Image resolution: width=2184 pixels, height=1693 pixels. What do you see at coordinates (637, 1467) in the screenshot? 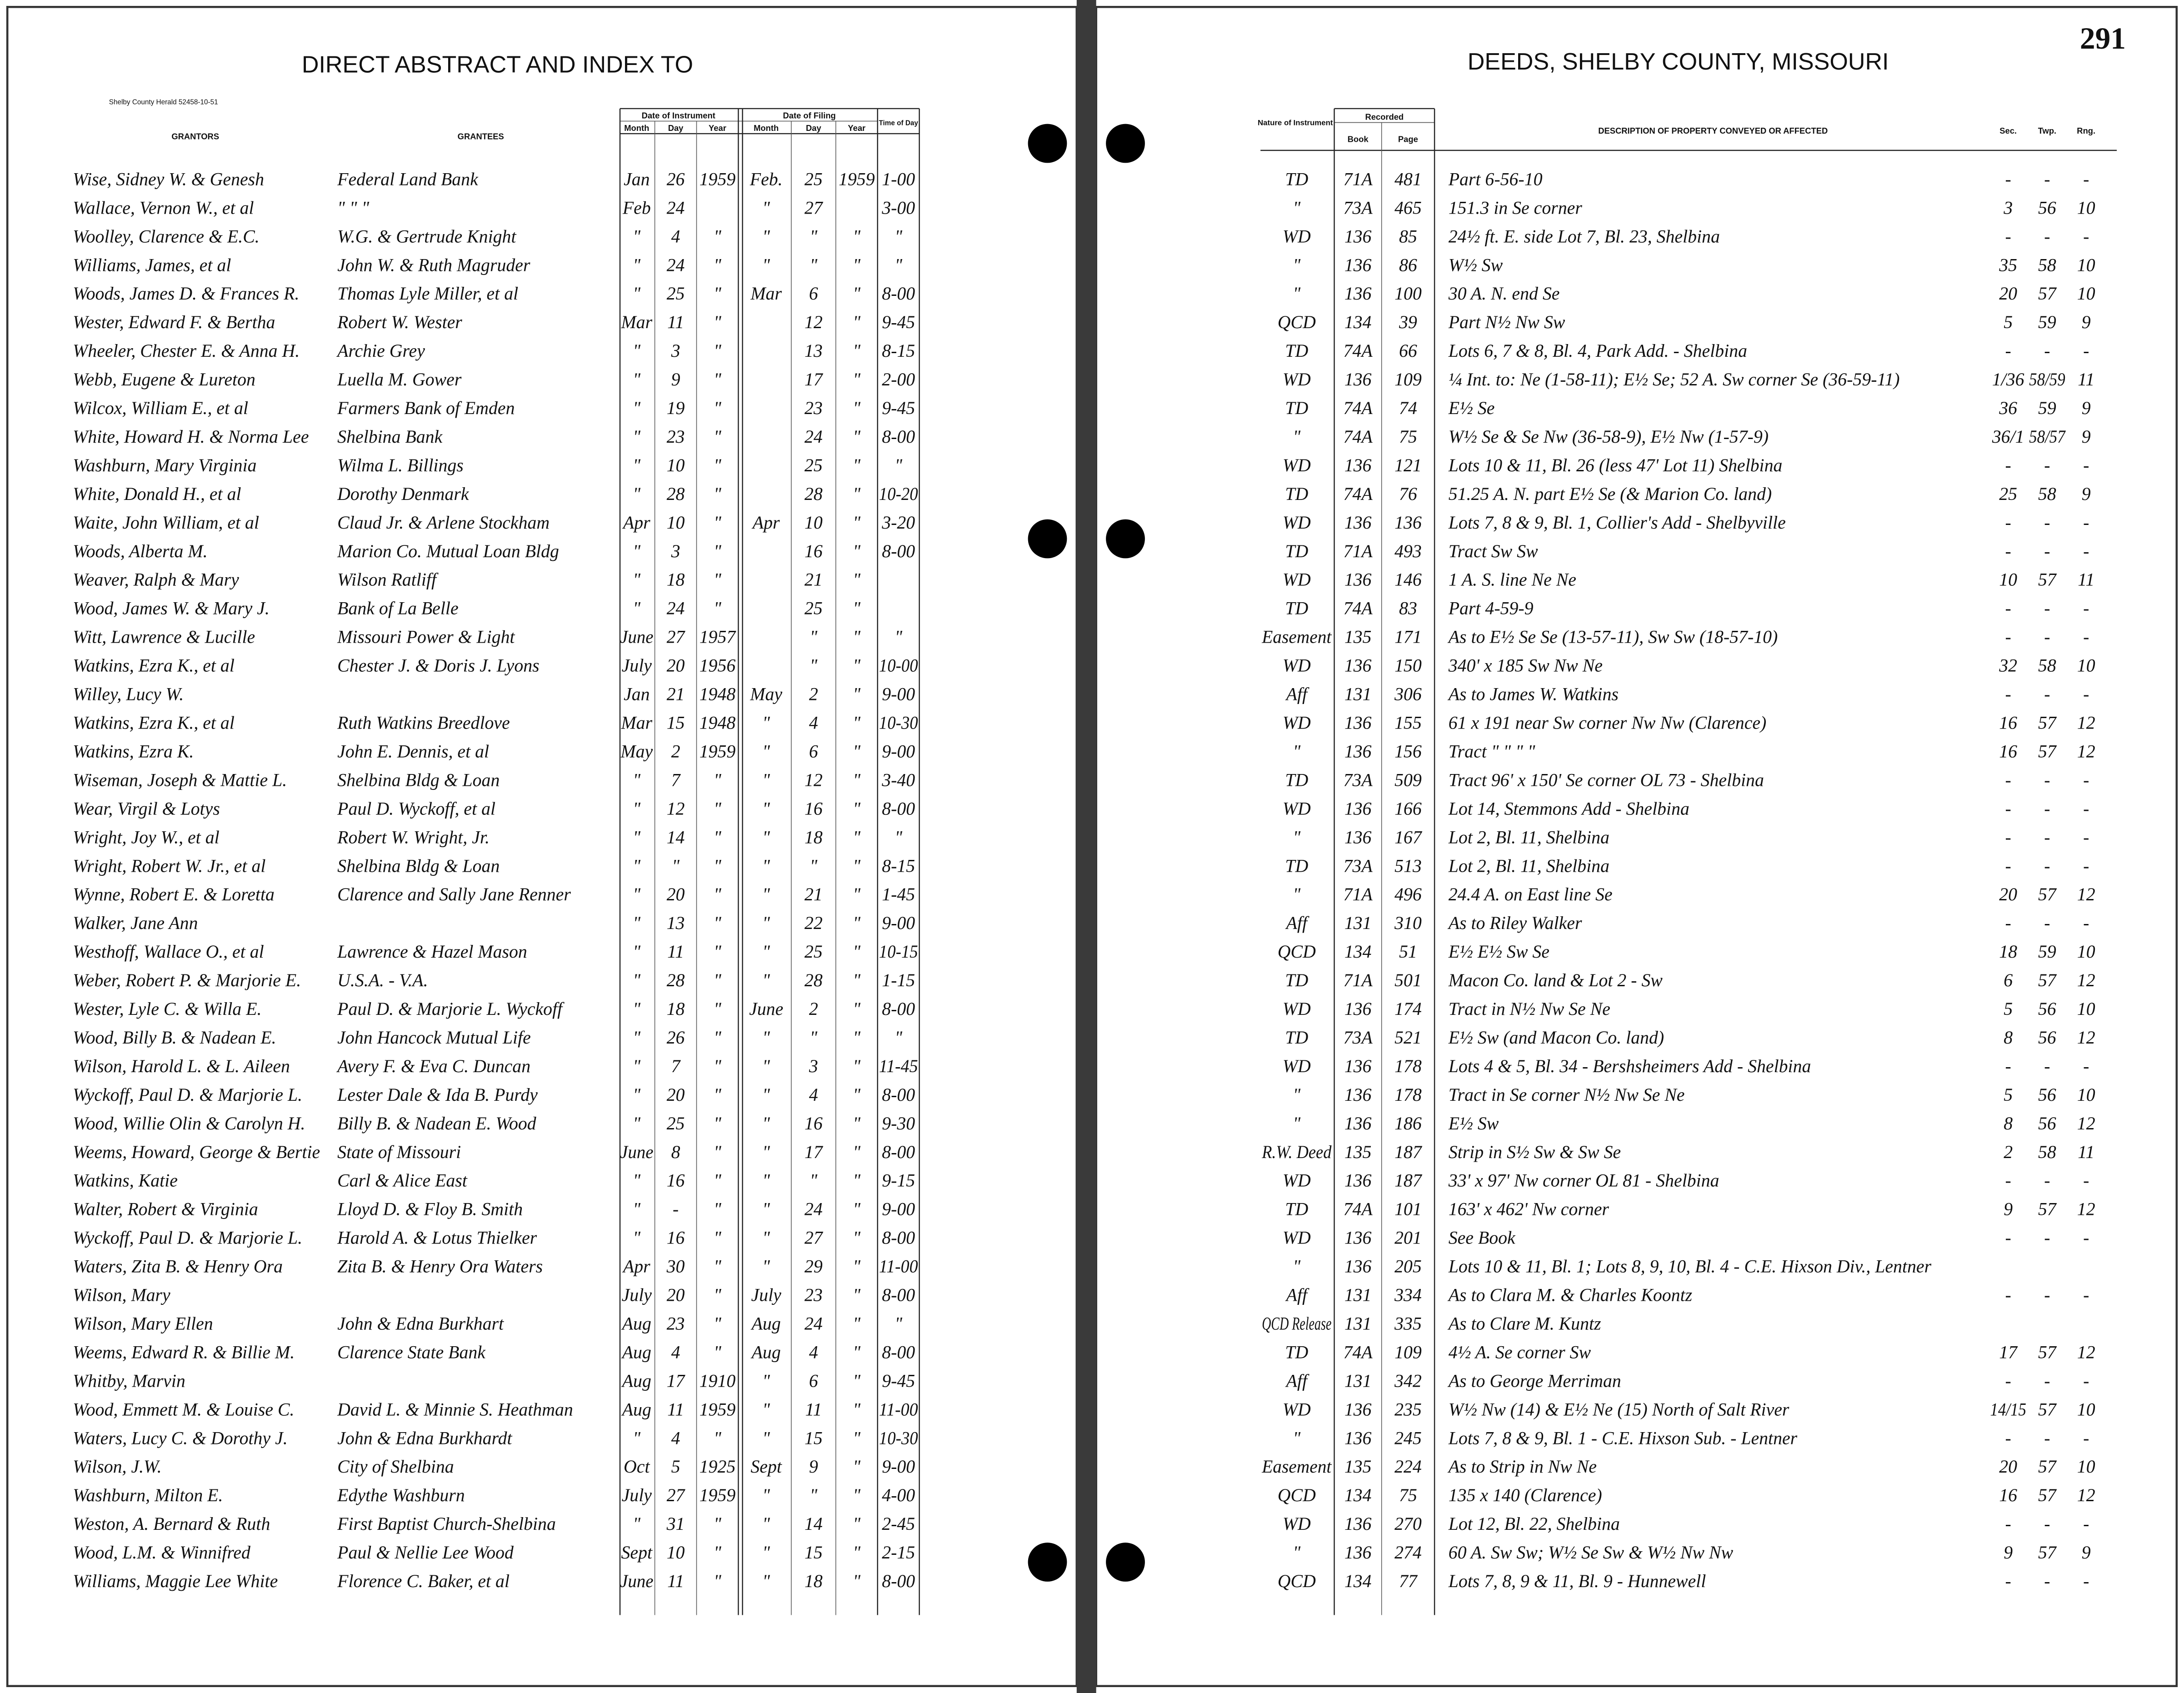
I see `ledger-cell: Oct` at bounding box center [637, 1467].